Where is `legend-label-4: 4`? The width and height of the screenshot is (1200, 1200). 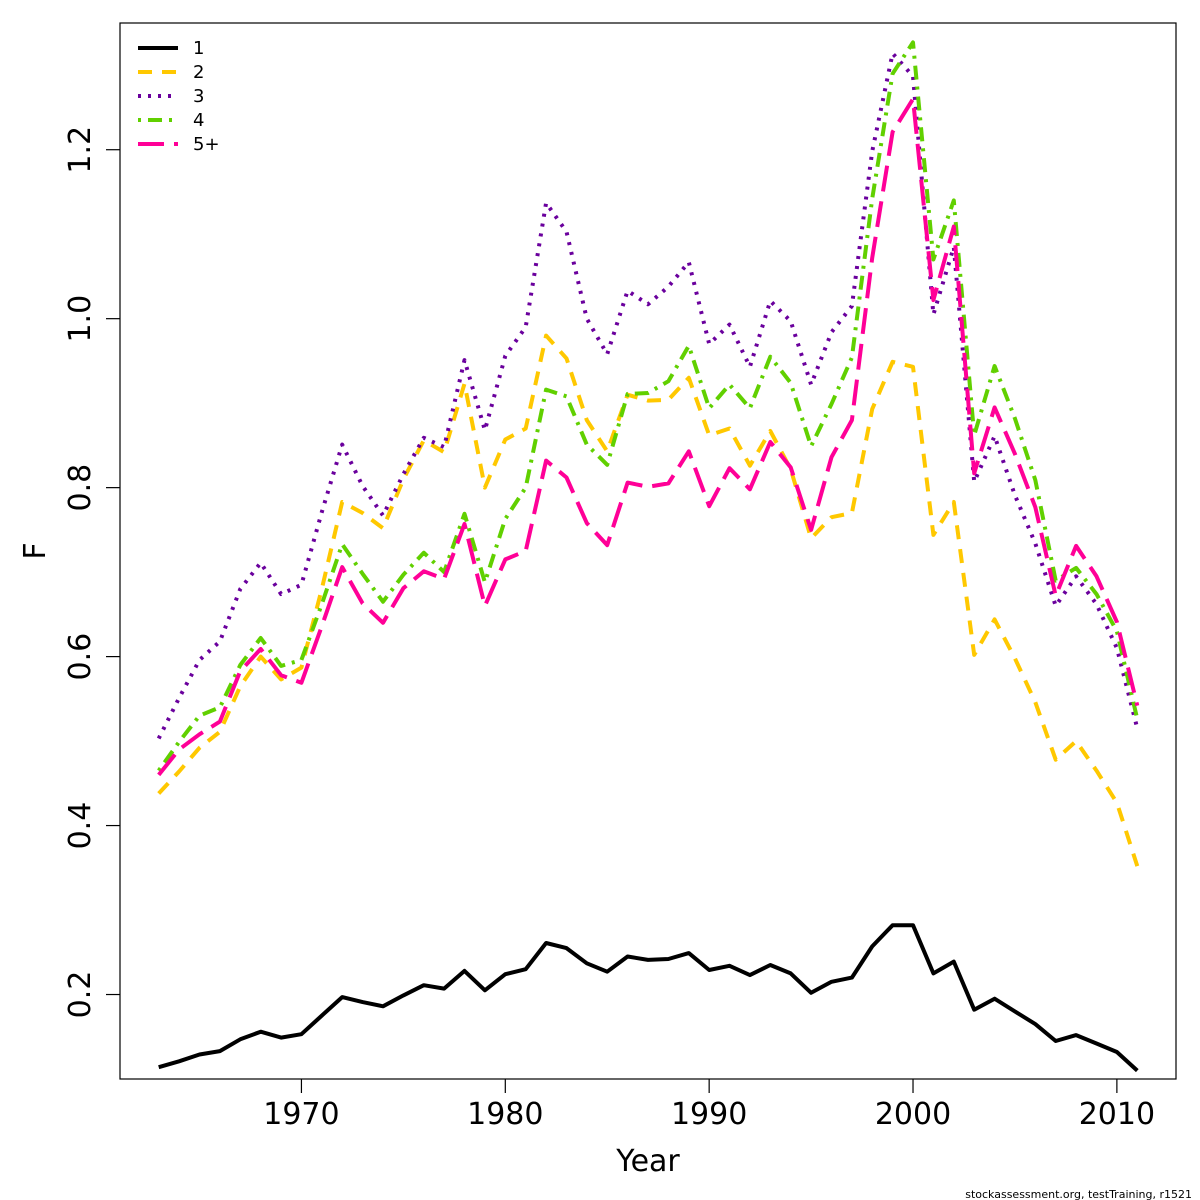
legend-label-4: 4 is located at coordinates (198, 120).